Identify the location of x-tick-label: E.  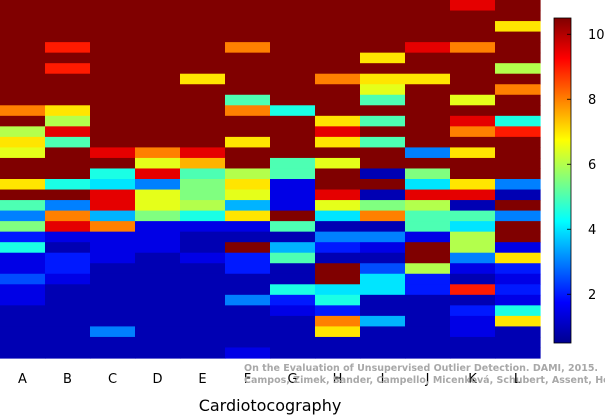
(202, 379).